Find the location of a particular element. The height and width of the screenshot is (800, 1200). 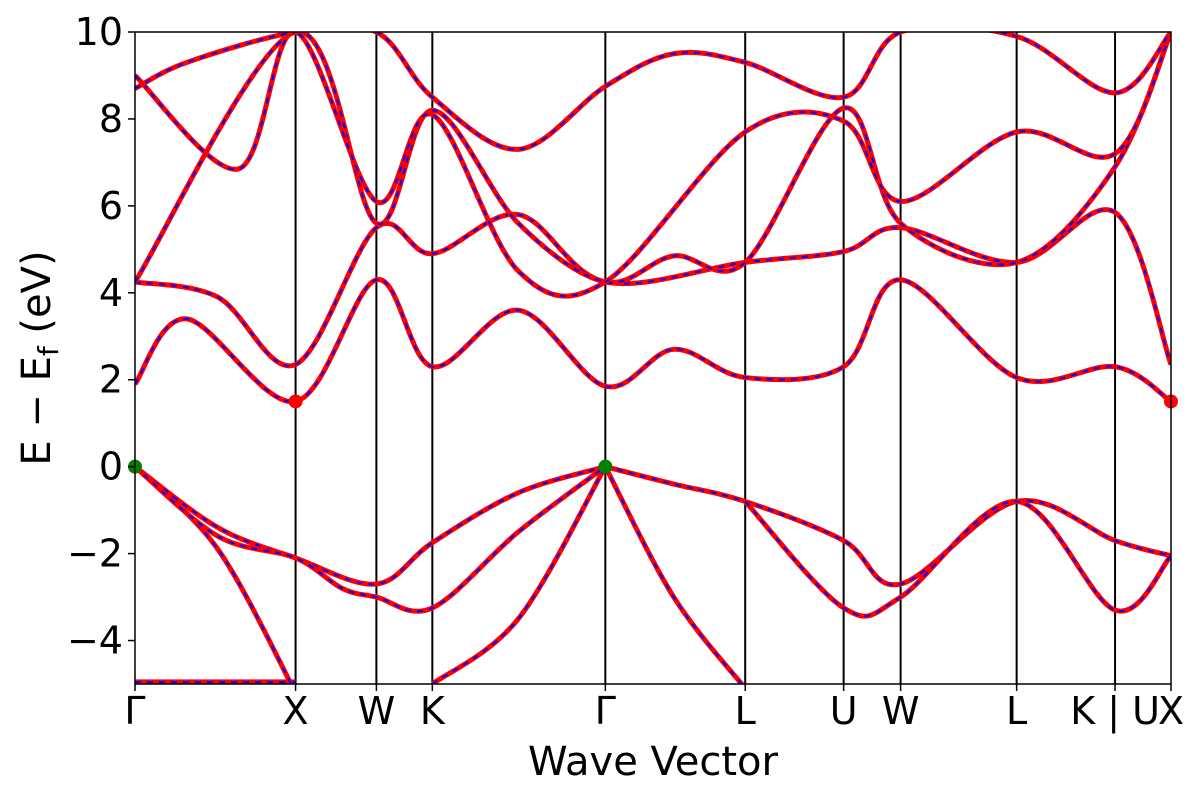

y-axis-ticks: −4 −2 0 2 4 6 8 10 is located at coordinates (101, 336).